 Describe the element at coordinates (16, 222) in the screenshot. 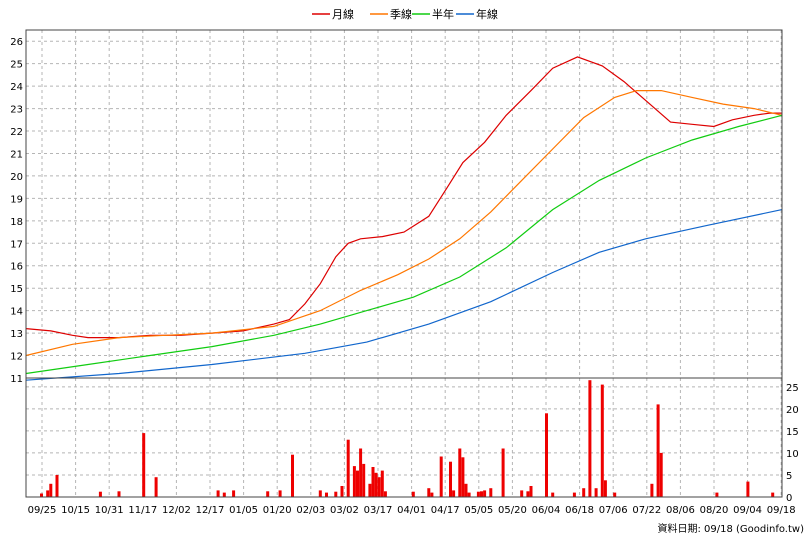

I see `price-tick-label: 18` at that location.